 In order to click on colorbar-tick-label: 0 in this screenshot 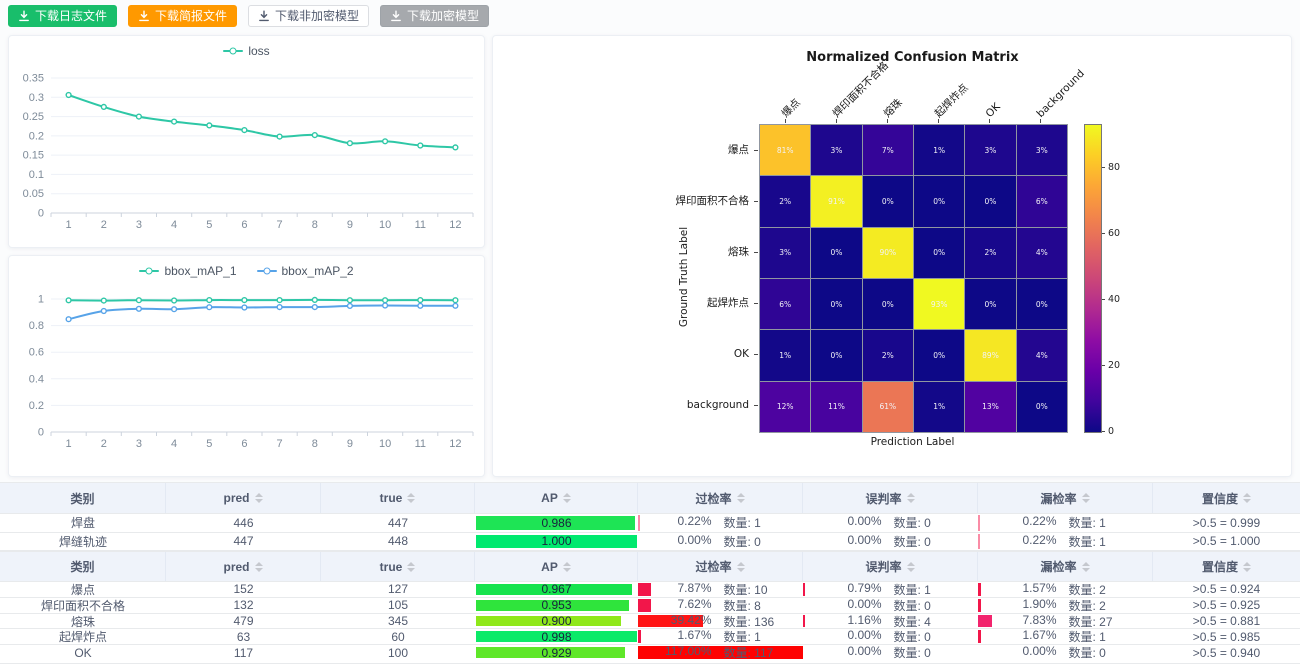, I will do `click(1111, 431)`.